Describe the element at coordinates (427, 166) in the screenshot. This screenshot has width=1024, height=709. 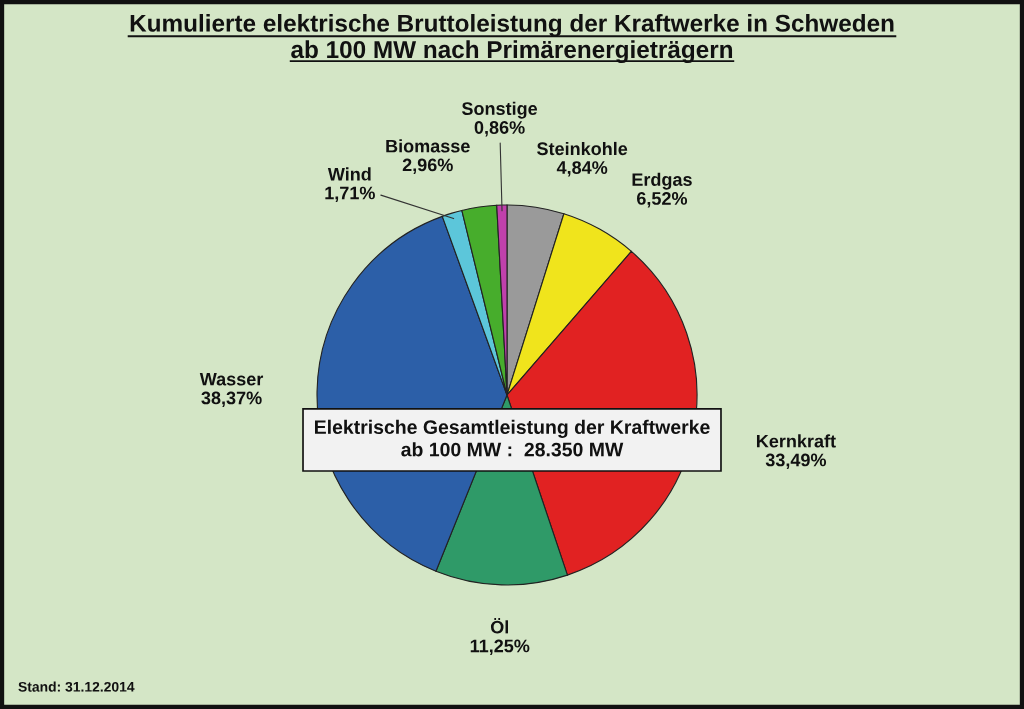
I see `data-label: 2,96%` at that location.